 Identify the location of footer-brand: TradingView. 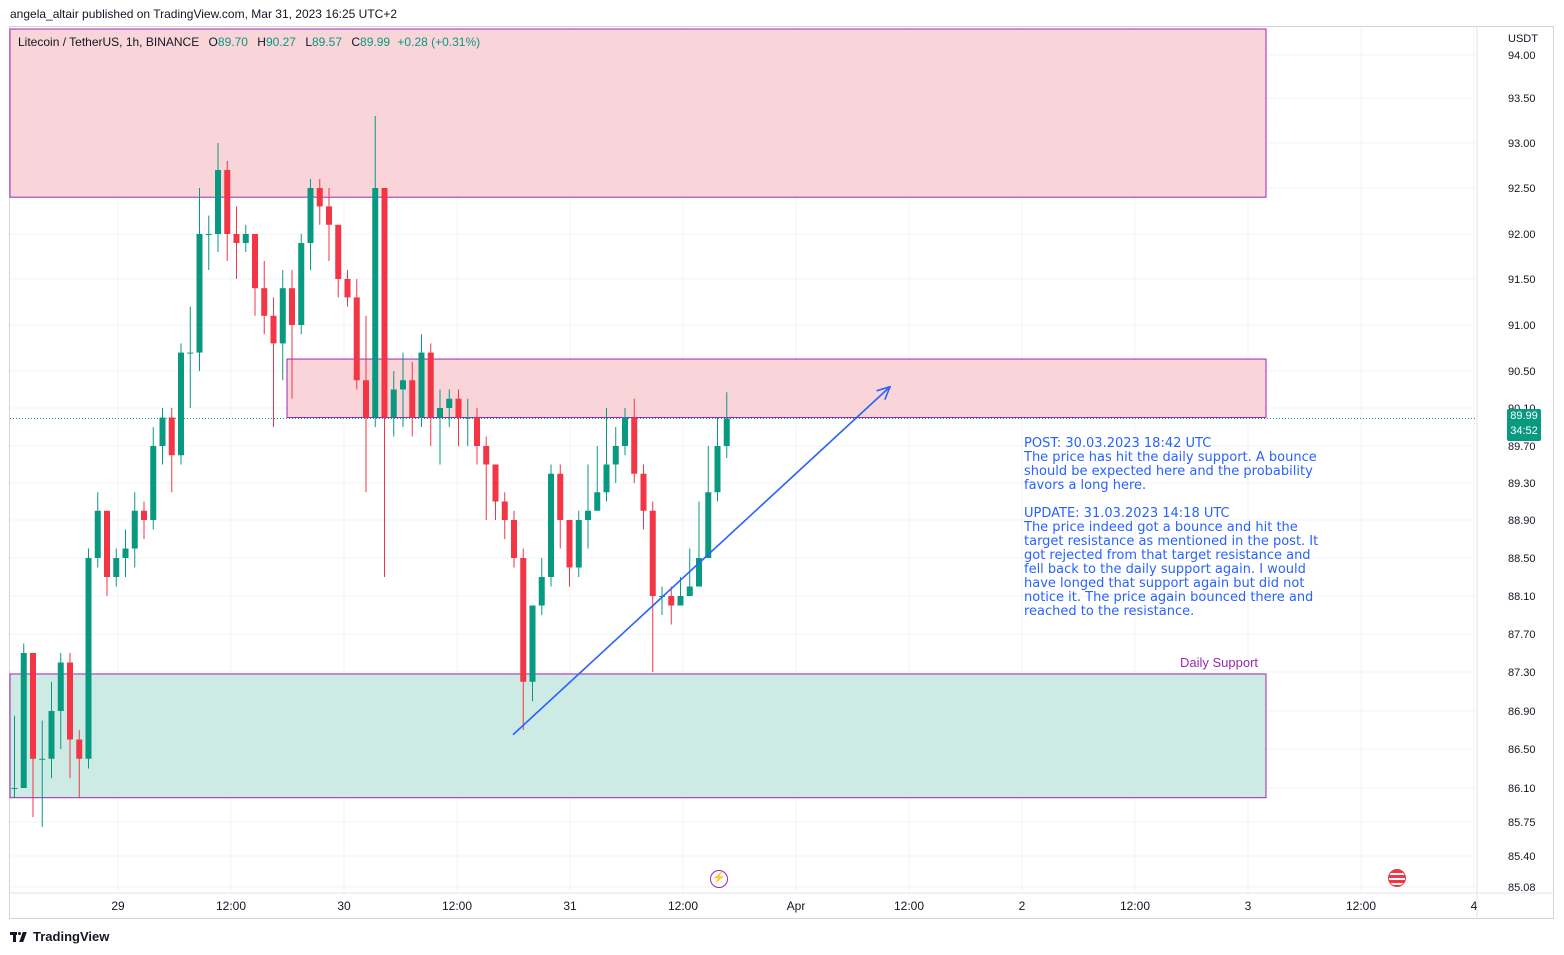
(59, 936).